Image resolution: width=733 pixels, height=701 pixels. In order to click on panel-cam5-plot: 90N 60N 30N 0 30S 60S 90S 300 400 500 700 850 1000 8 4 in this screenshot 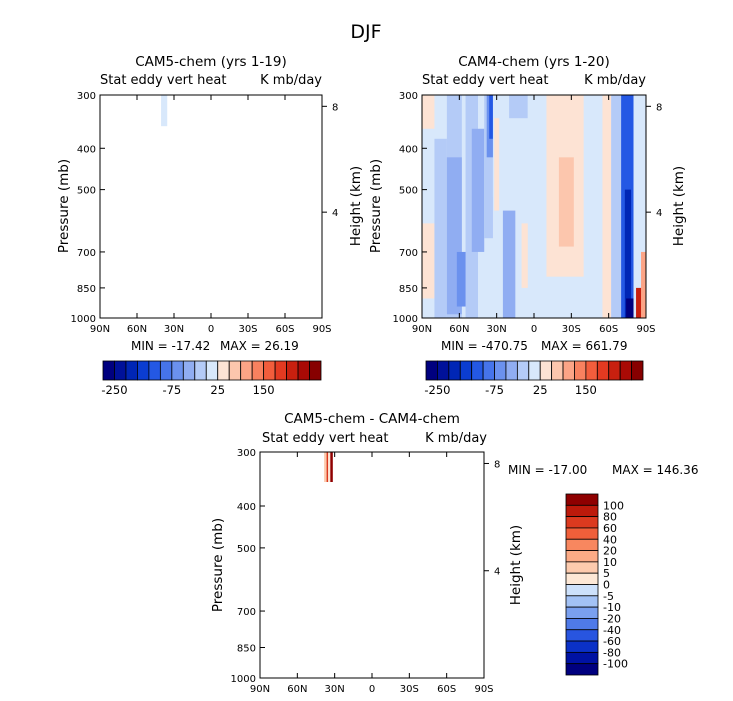, I will do `click(205, 213)`.